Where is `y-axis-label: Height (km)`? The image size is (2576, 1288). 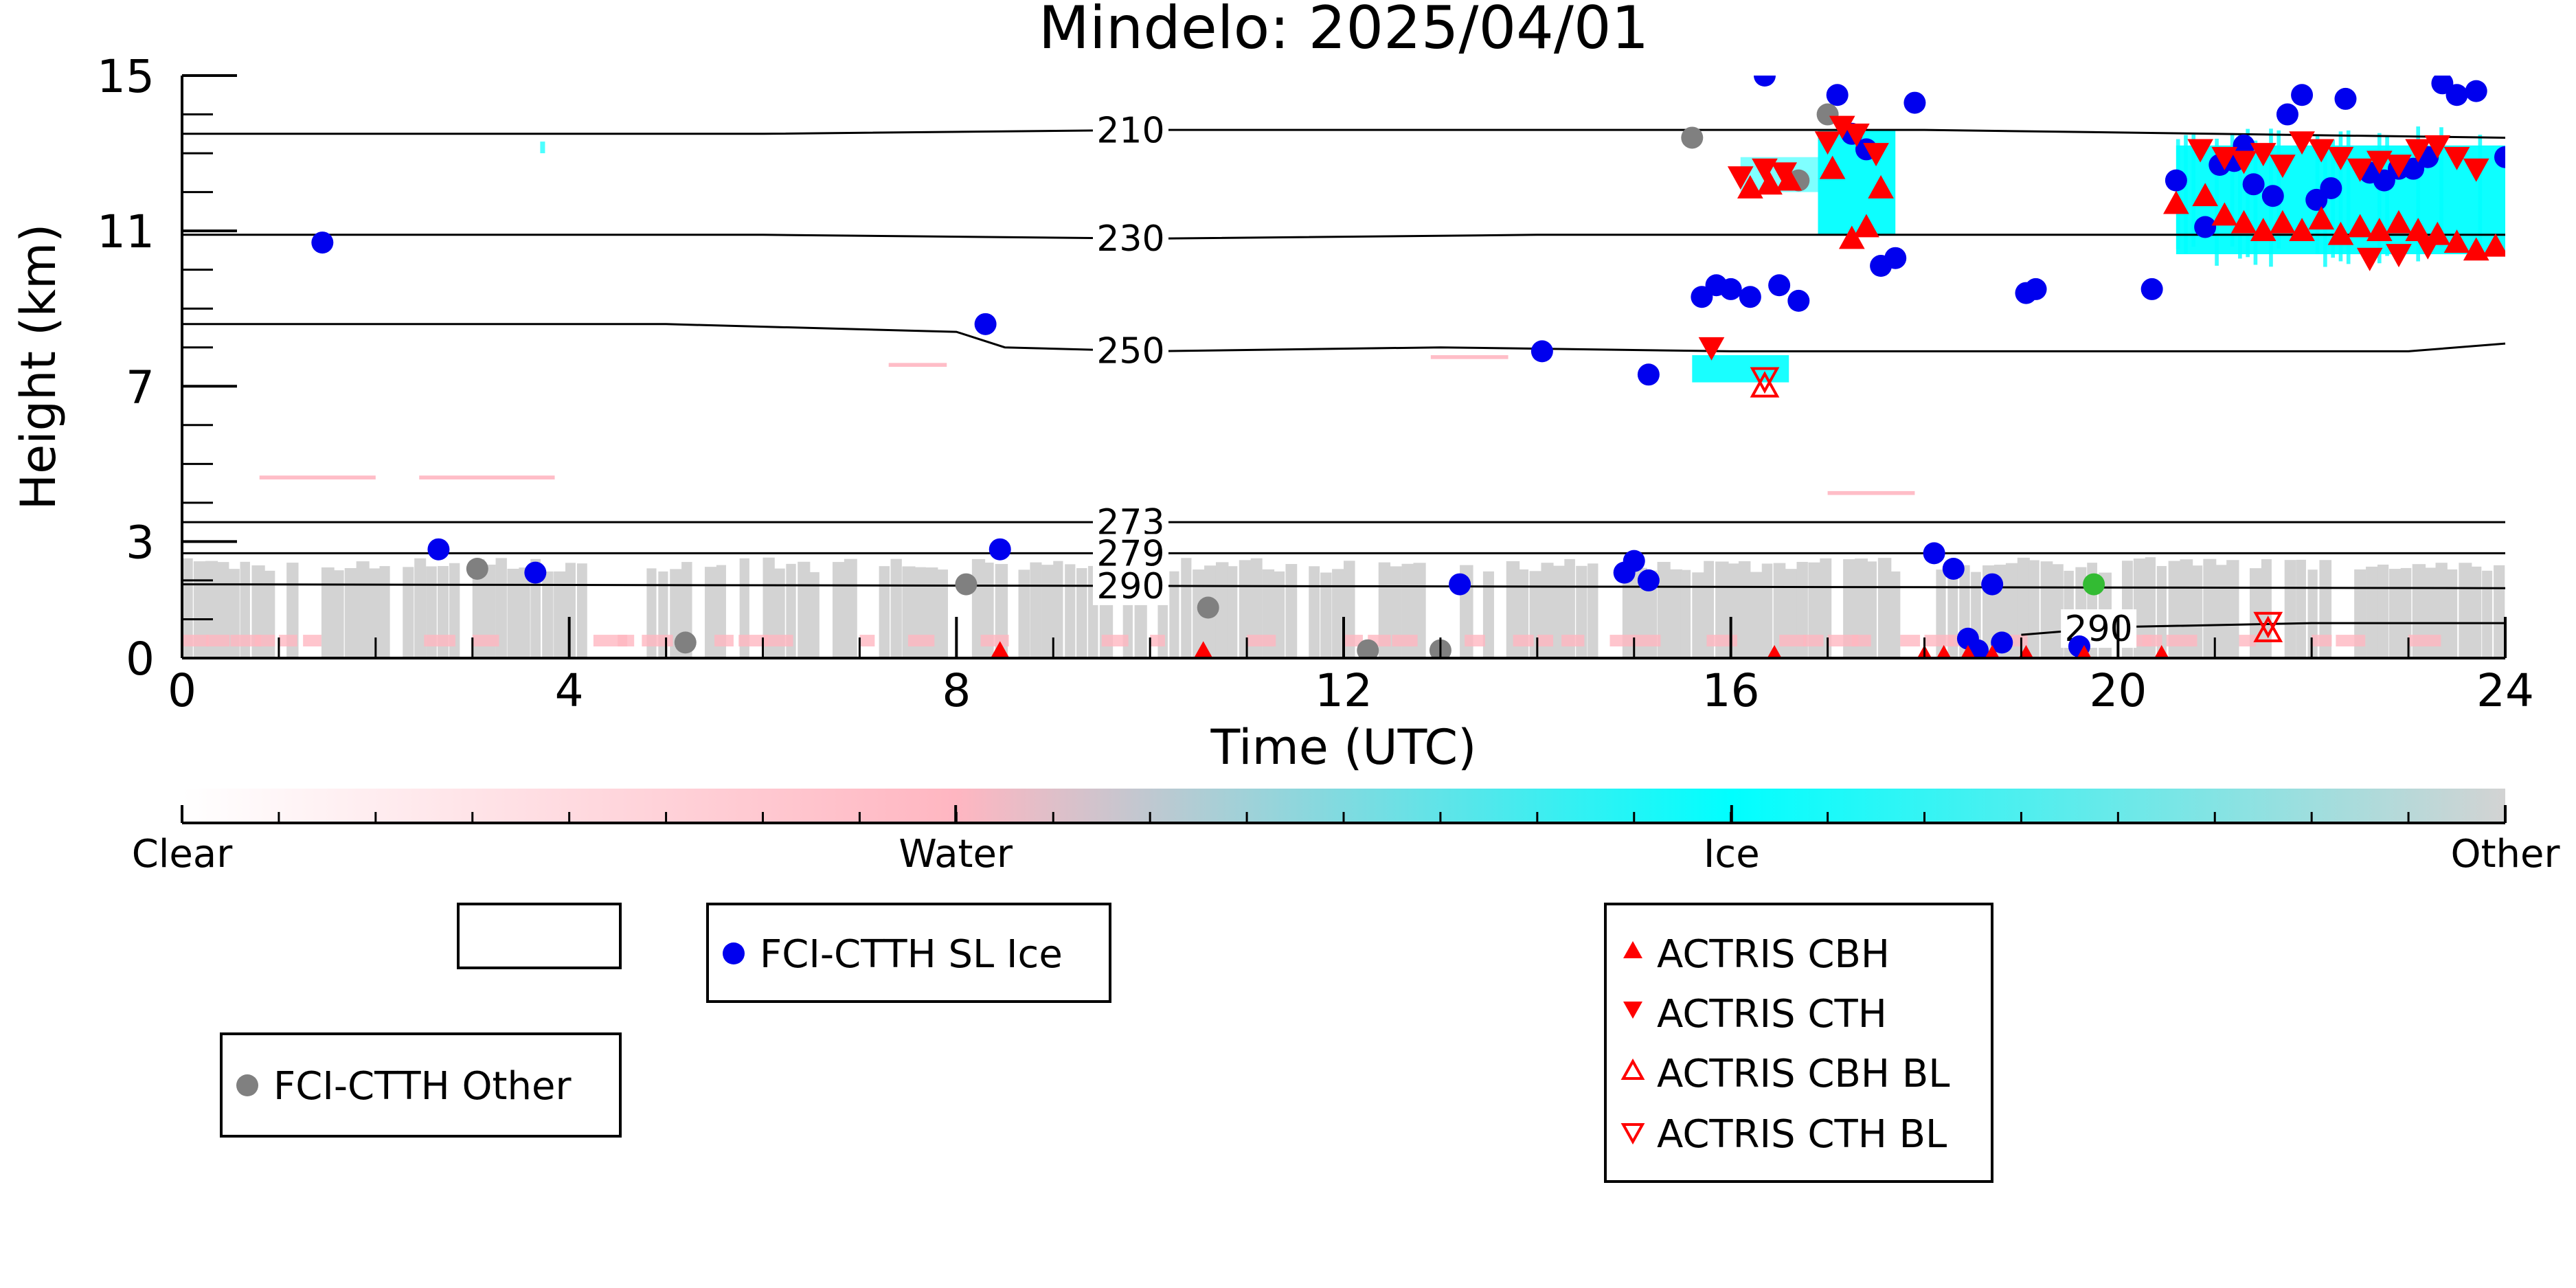 y-axis-label: Height (km) is located at coordinates (38, 367).